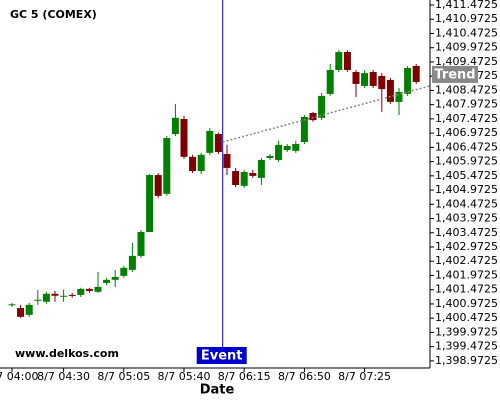 The width and height of the screenshot is (500, 400). What do you see at coordinates (466, 132) in the screenshot?
I see `y-tick-label: 1,406.9725` at bounding box center [466, 132].